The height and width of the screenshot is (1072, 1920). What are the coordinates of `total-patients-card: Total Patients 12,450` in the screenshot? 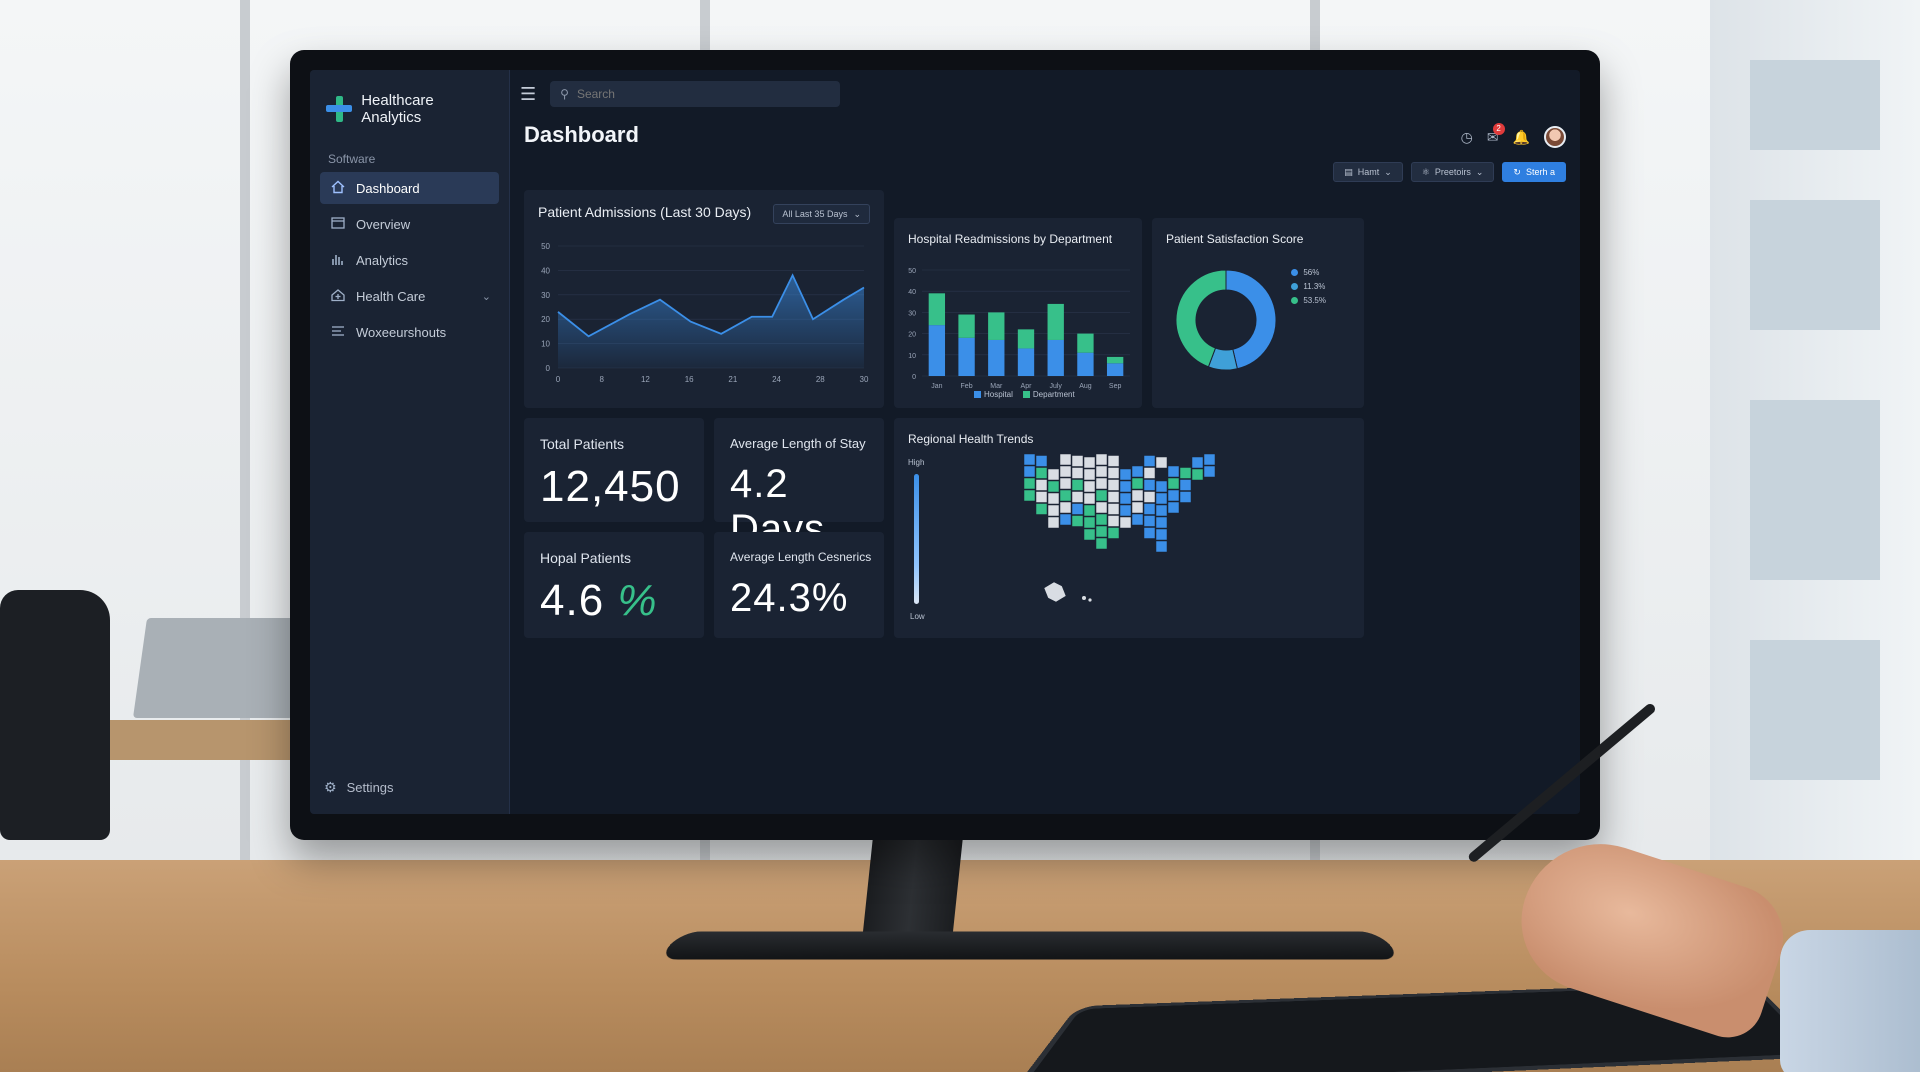 It's located at (614, 470).